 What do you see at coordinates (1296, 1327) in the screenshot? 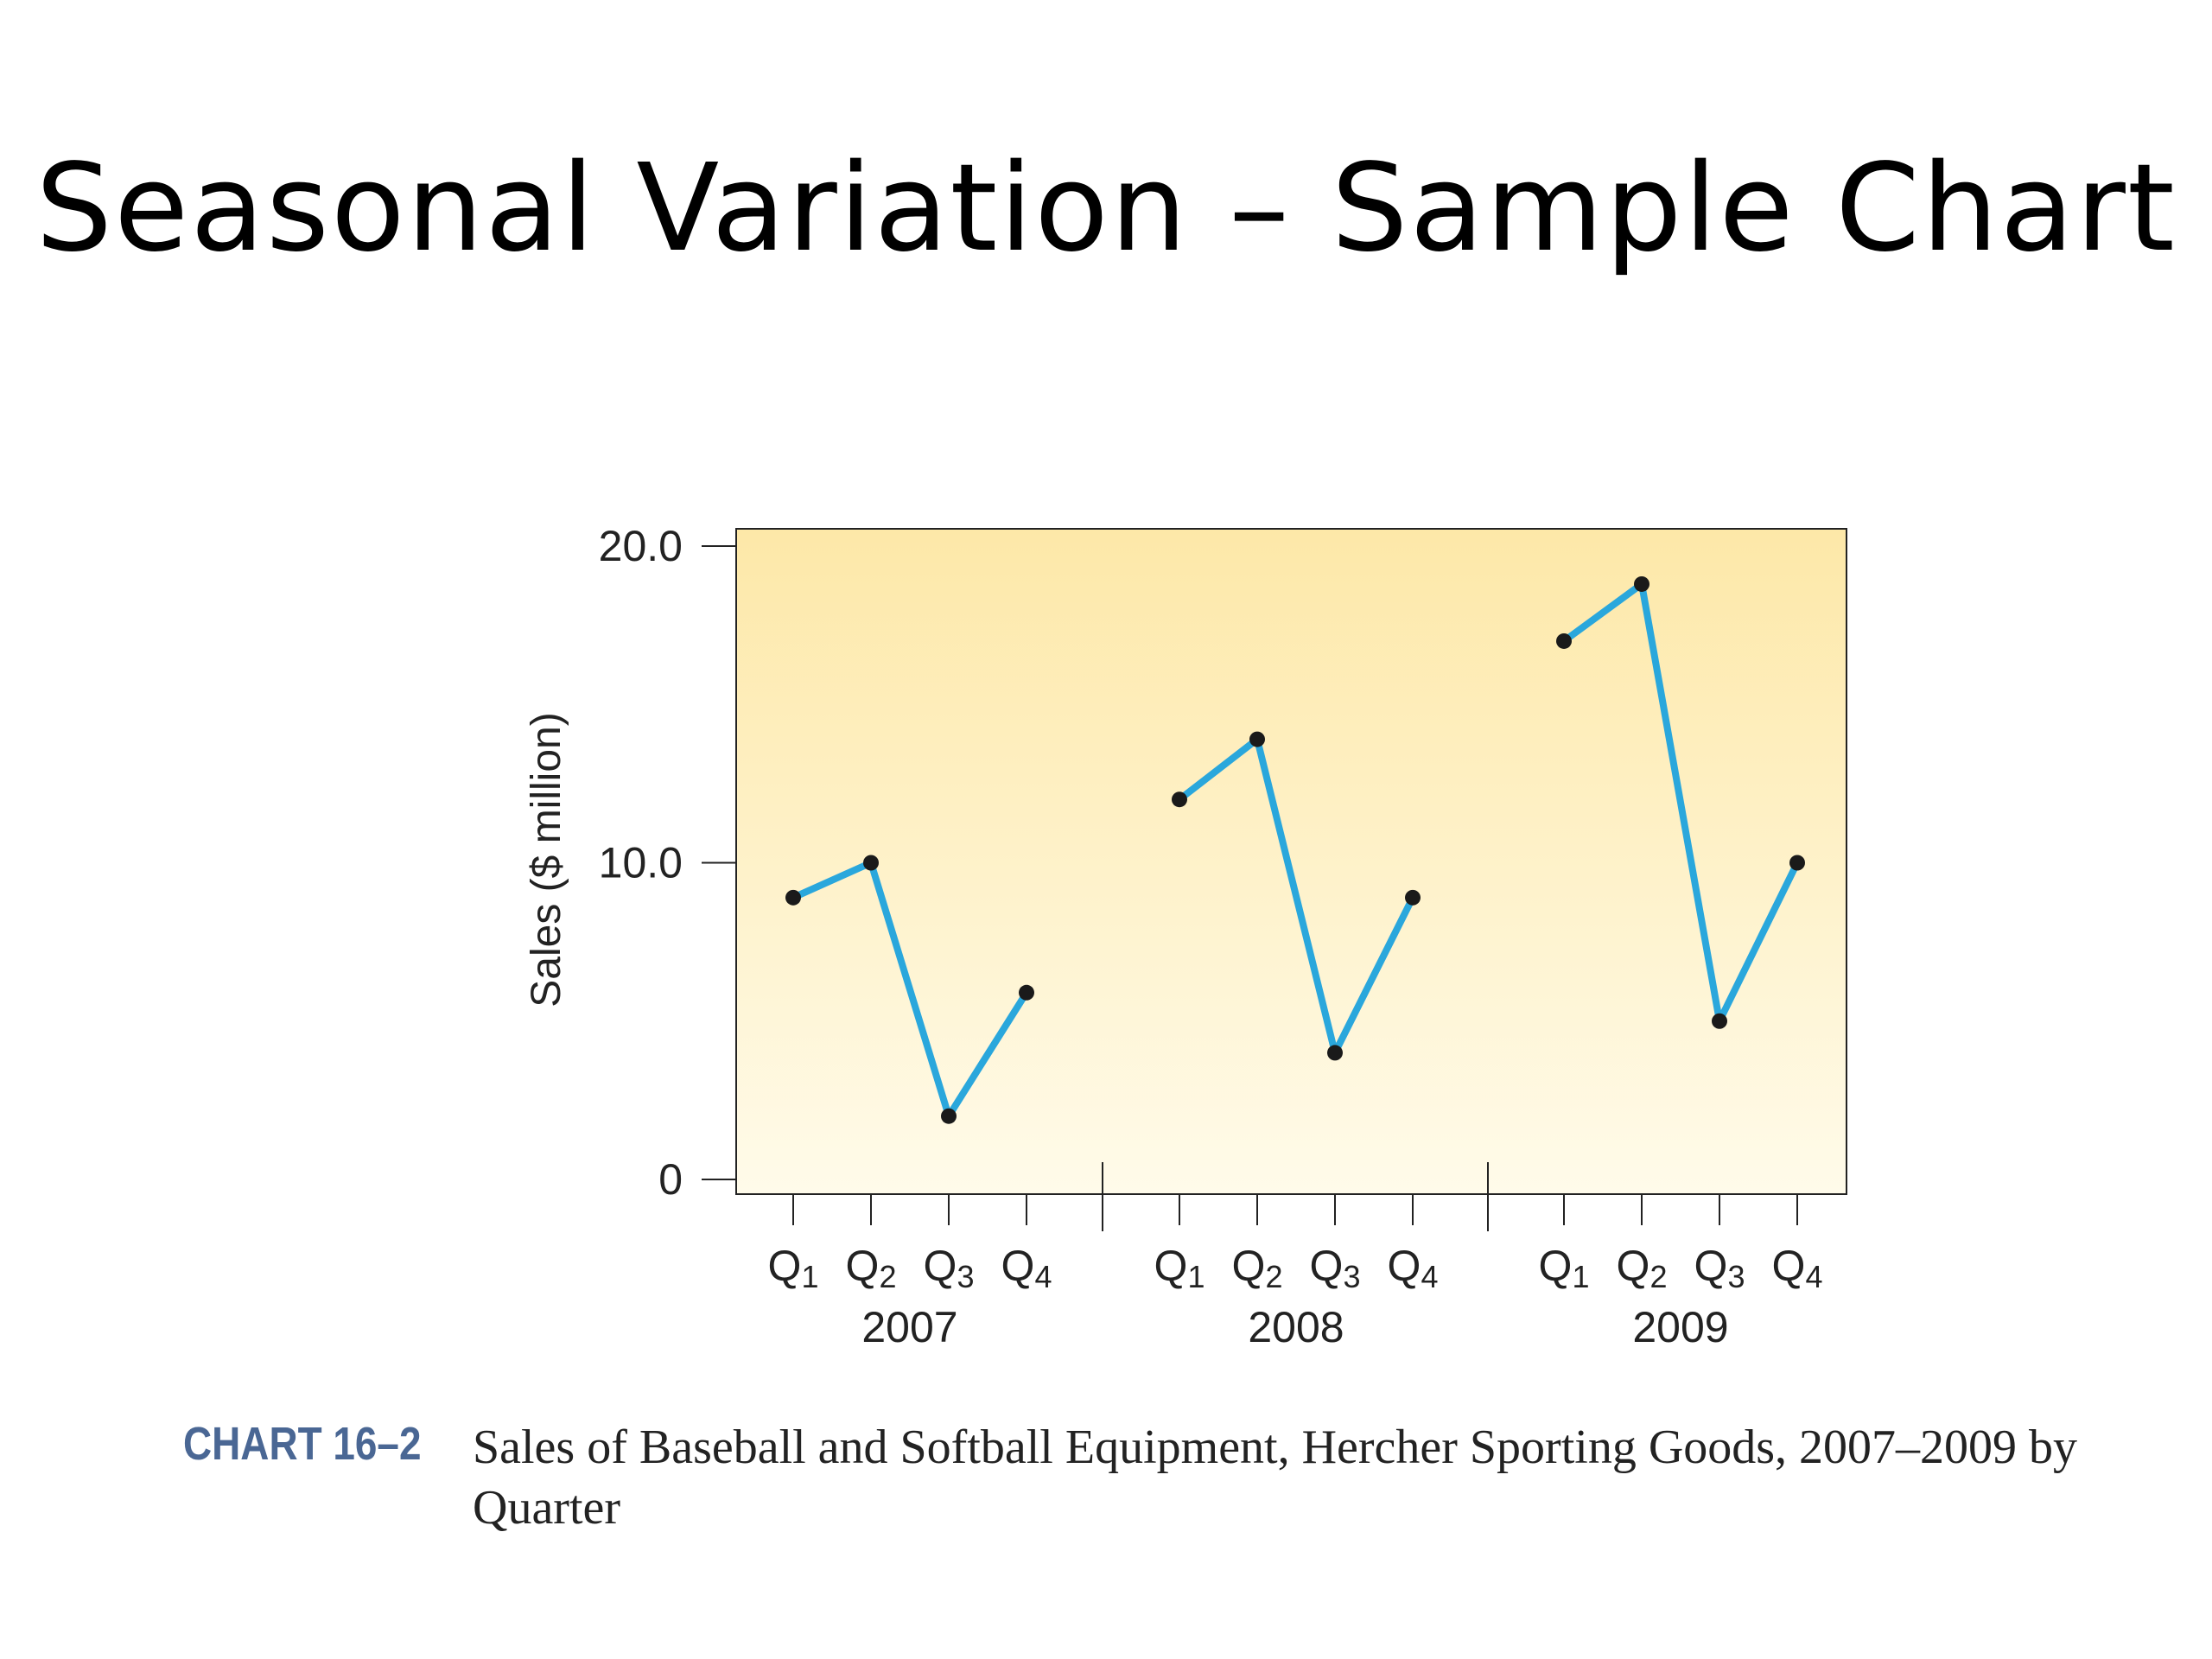
I see `year-label: 2008` at bounding box center [1296, 1327].